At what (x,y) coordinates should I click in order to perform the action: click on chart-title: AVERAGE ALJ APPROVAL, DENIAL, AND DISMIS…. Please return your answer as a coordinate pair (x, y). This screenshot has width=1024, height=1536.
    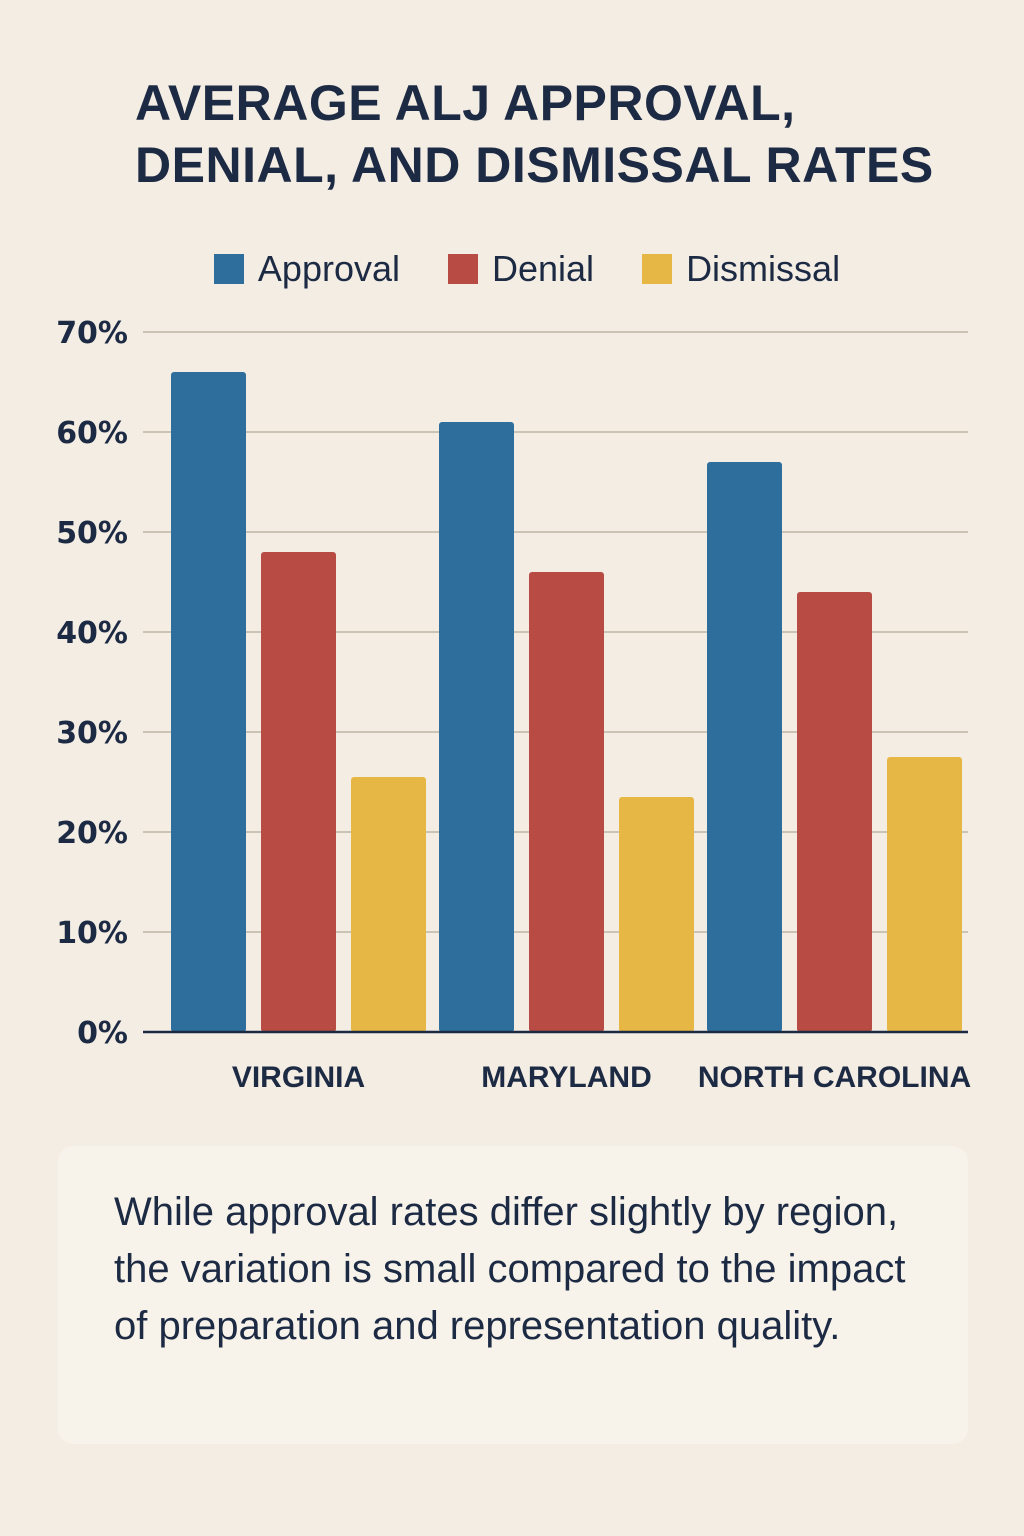
    Looking at the image, I should click on (534, 134).